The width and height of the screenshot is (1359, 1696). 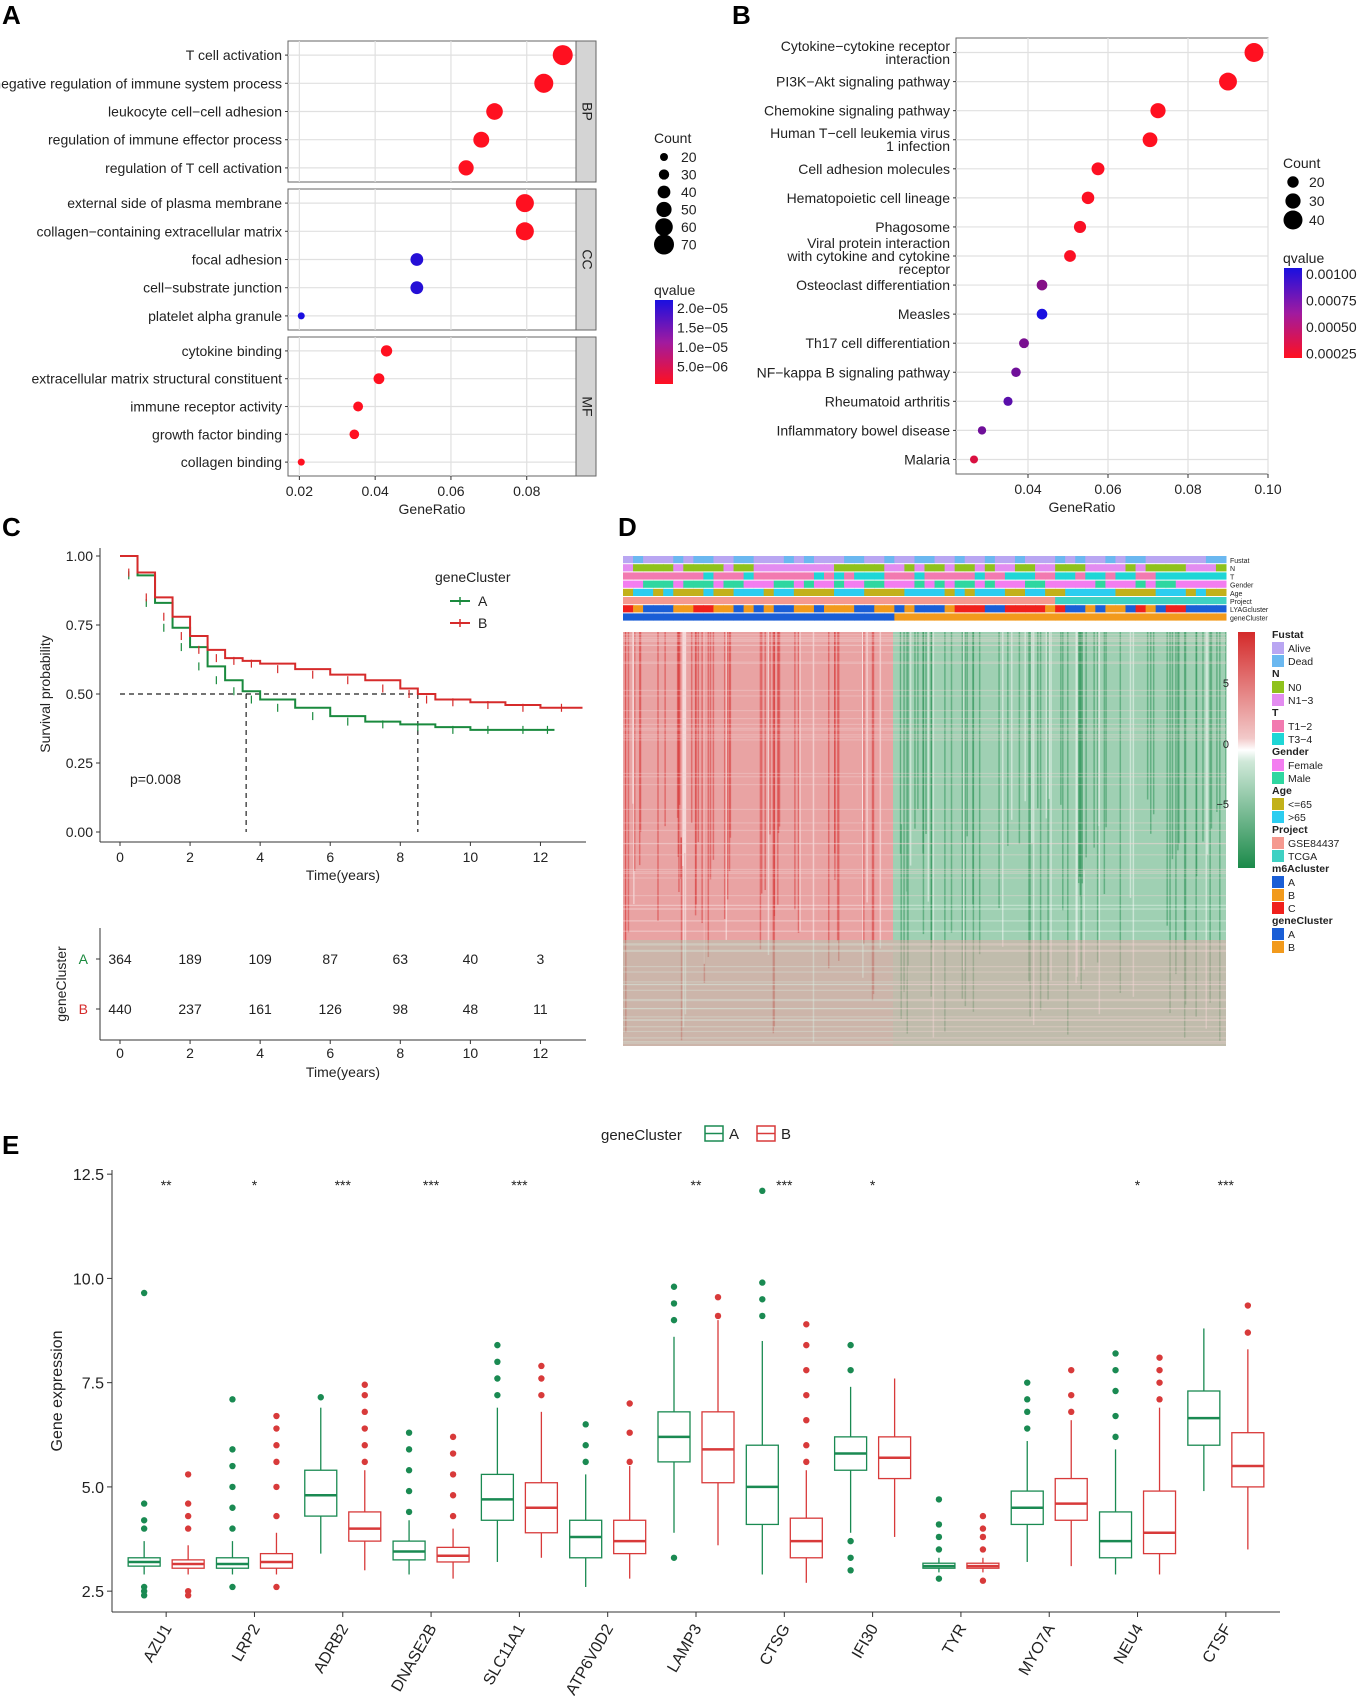 I want to click on risk-count: 98, so click(x=401, y=1009).